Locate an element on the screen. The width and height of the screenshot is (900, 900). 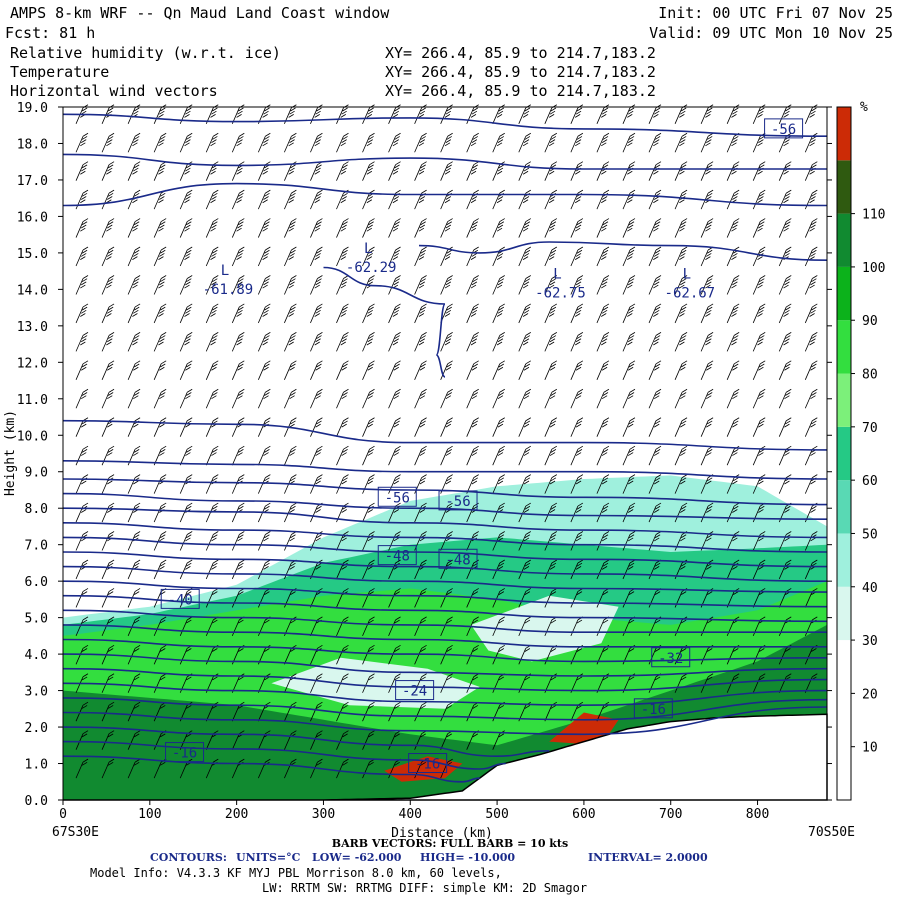
isotherm-label: -48 is located at coordinates (397, 555).